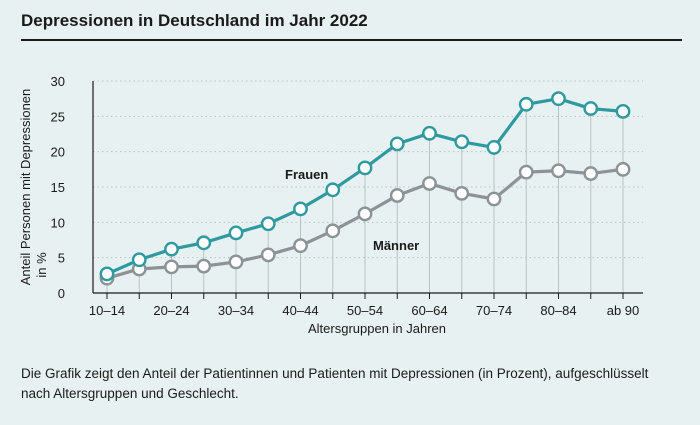  What do you see at coordinates (58, 116) in the screenshot?
I see `y-tick-label: 25` at bounding box center [58, 116].